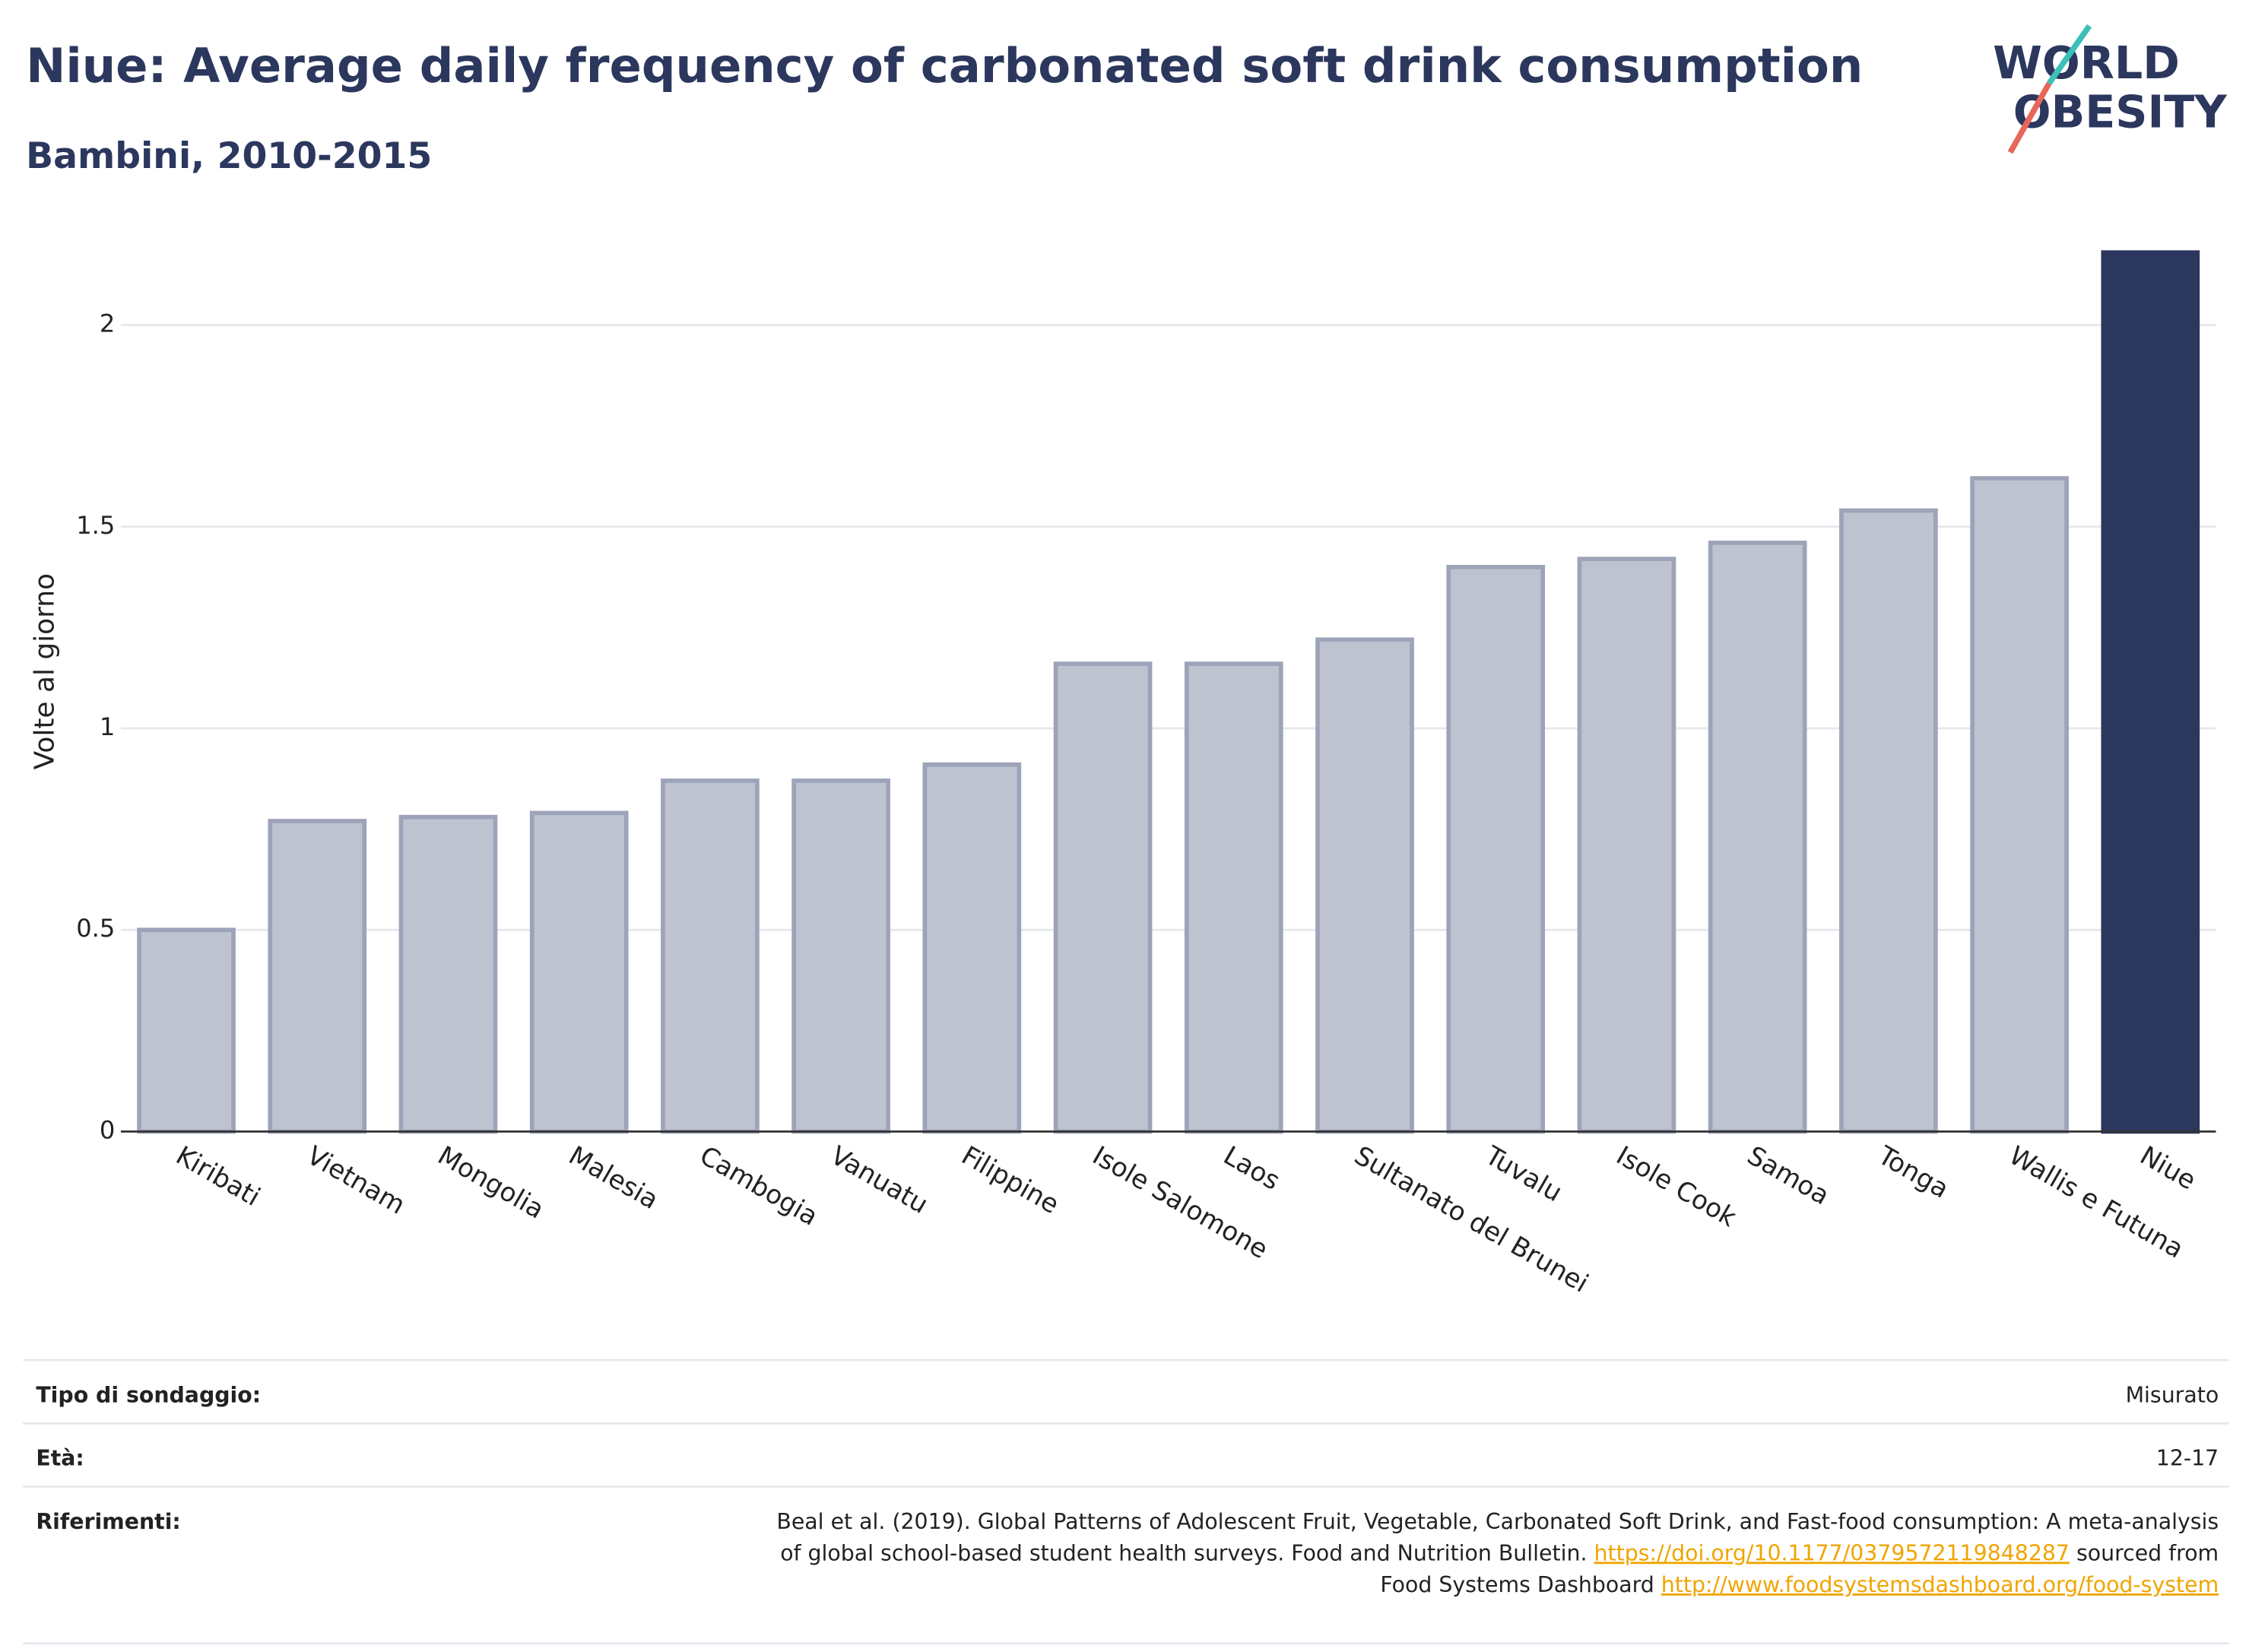  I want to click on row-value: Misurato, so click(2172, 1394).